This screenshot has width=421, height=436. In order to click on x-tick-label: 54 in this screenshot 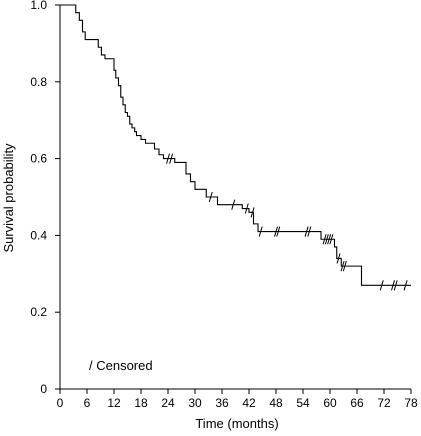, I will do `click(303, 403)`.